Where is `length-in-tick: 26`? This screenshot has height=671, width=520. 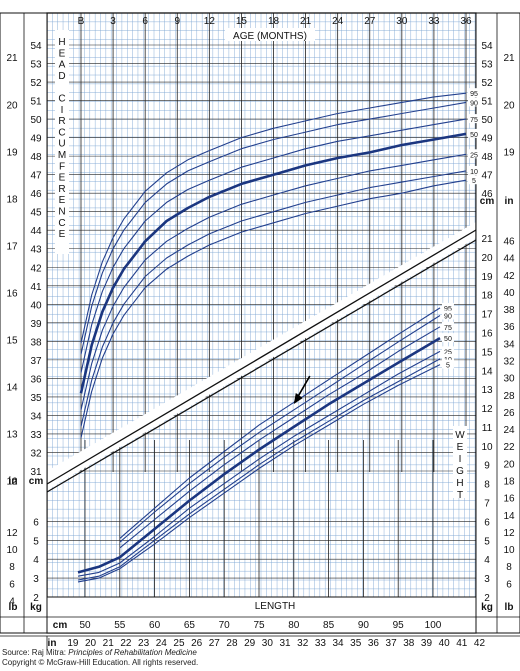 length-in-tick: 26 is located at coordinates (197, 643).